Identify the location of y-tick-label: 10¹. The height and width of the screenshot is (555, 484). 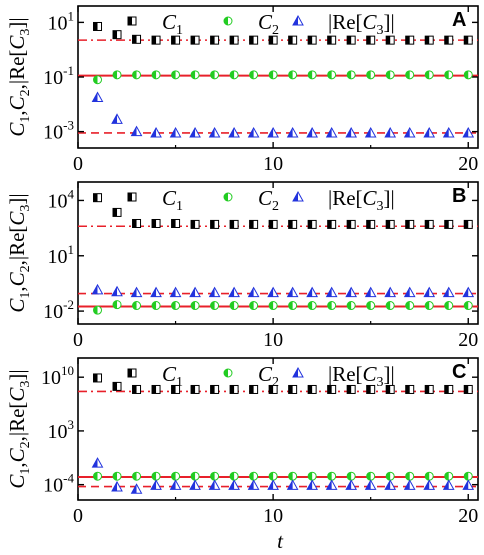
(61, 21).